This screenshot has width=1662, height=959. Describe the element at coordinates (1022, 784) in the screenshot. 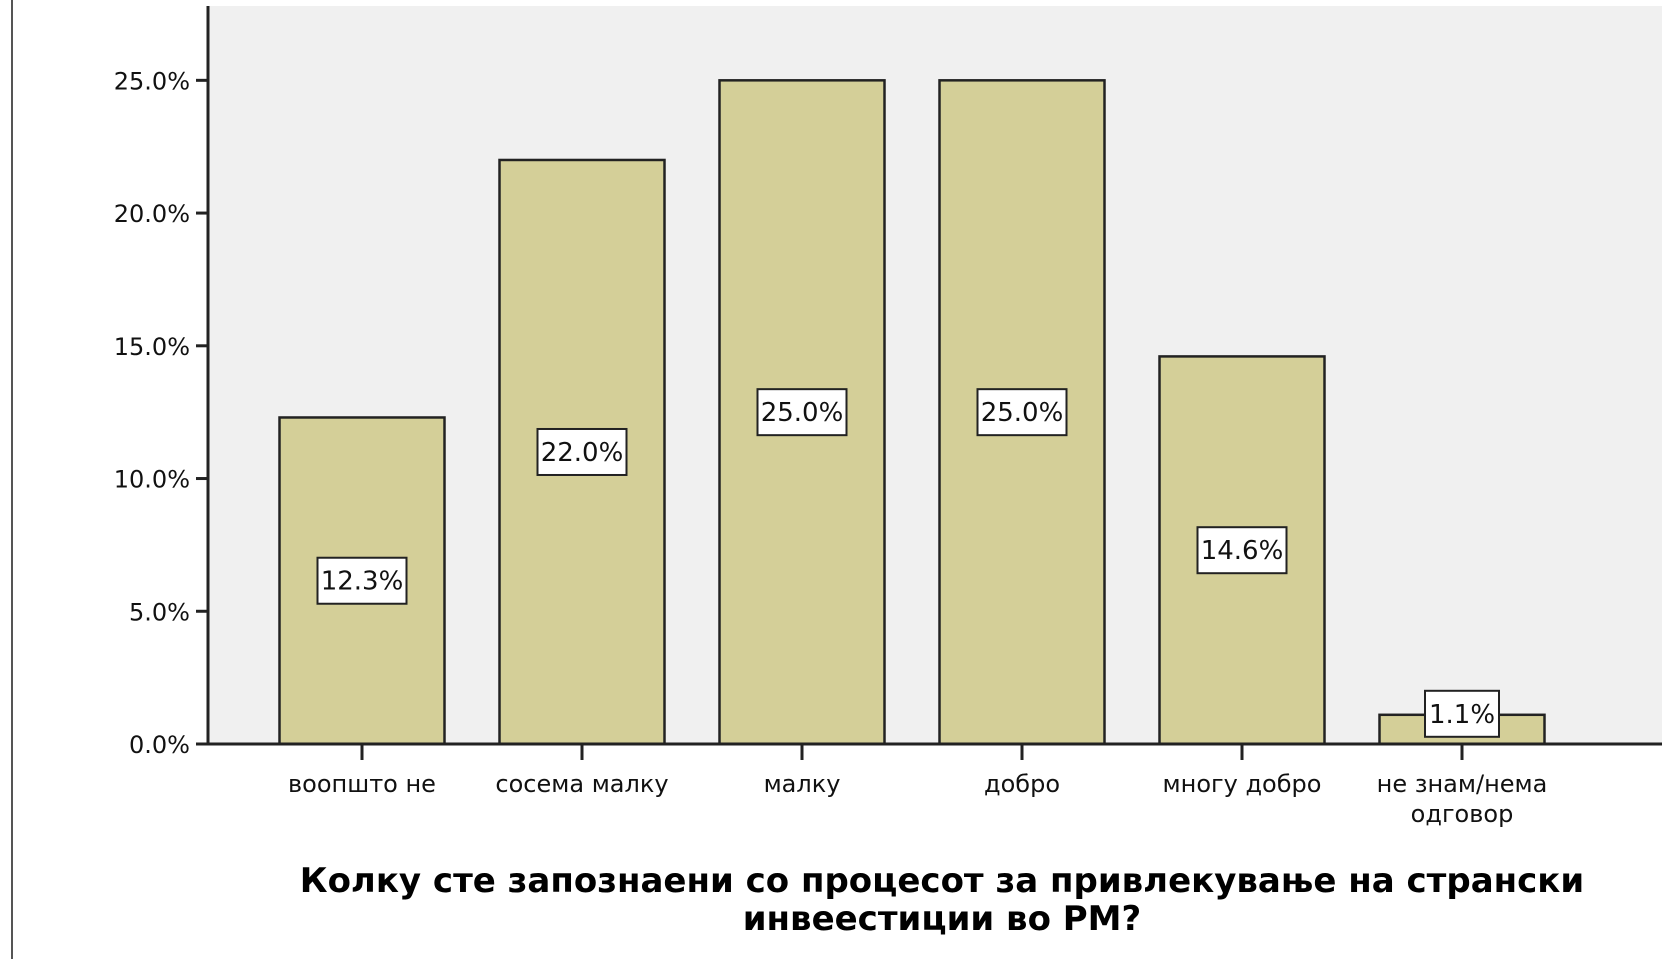

I see `x-tick-label: добро` at that location.